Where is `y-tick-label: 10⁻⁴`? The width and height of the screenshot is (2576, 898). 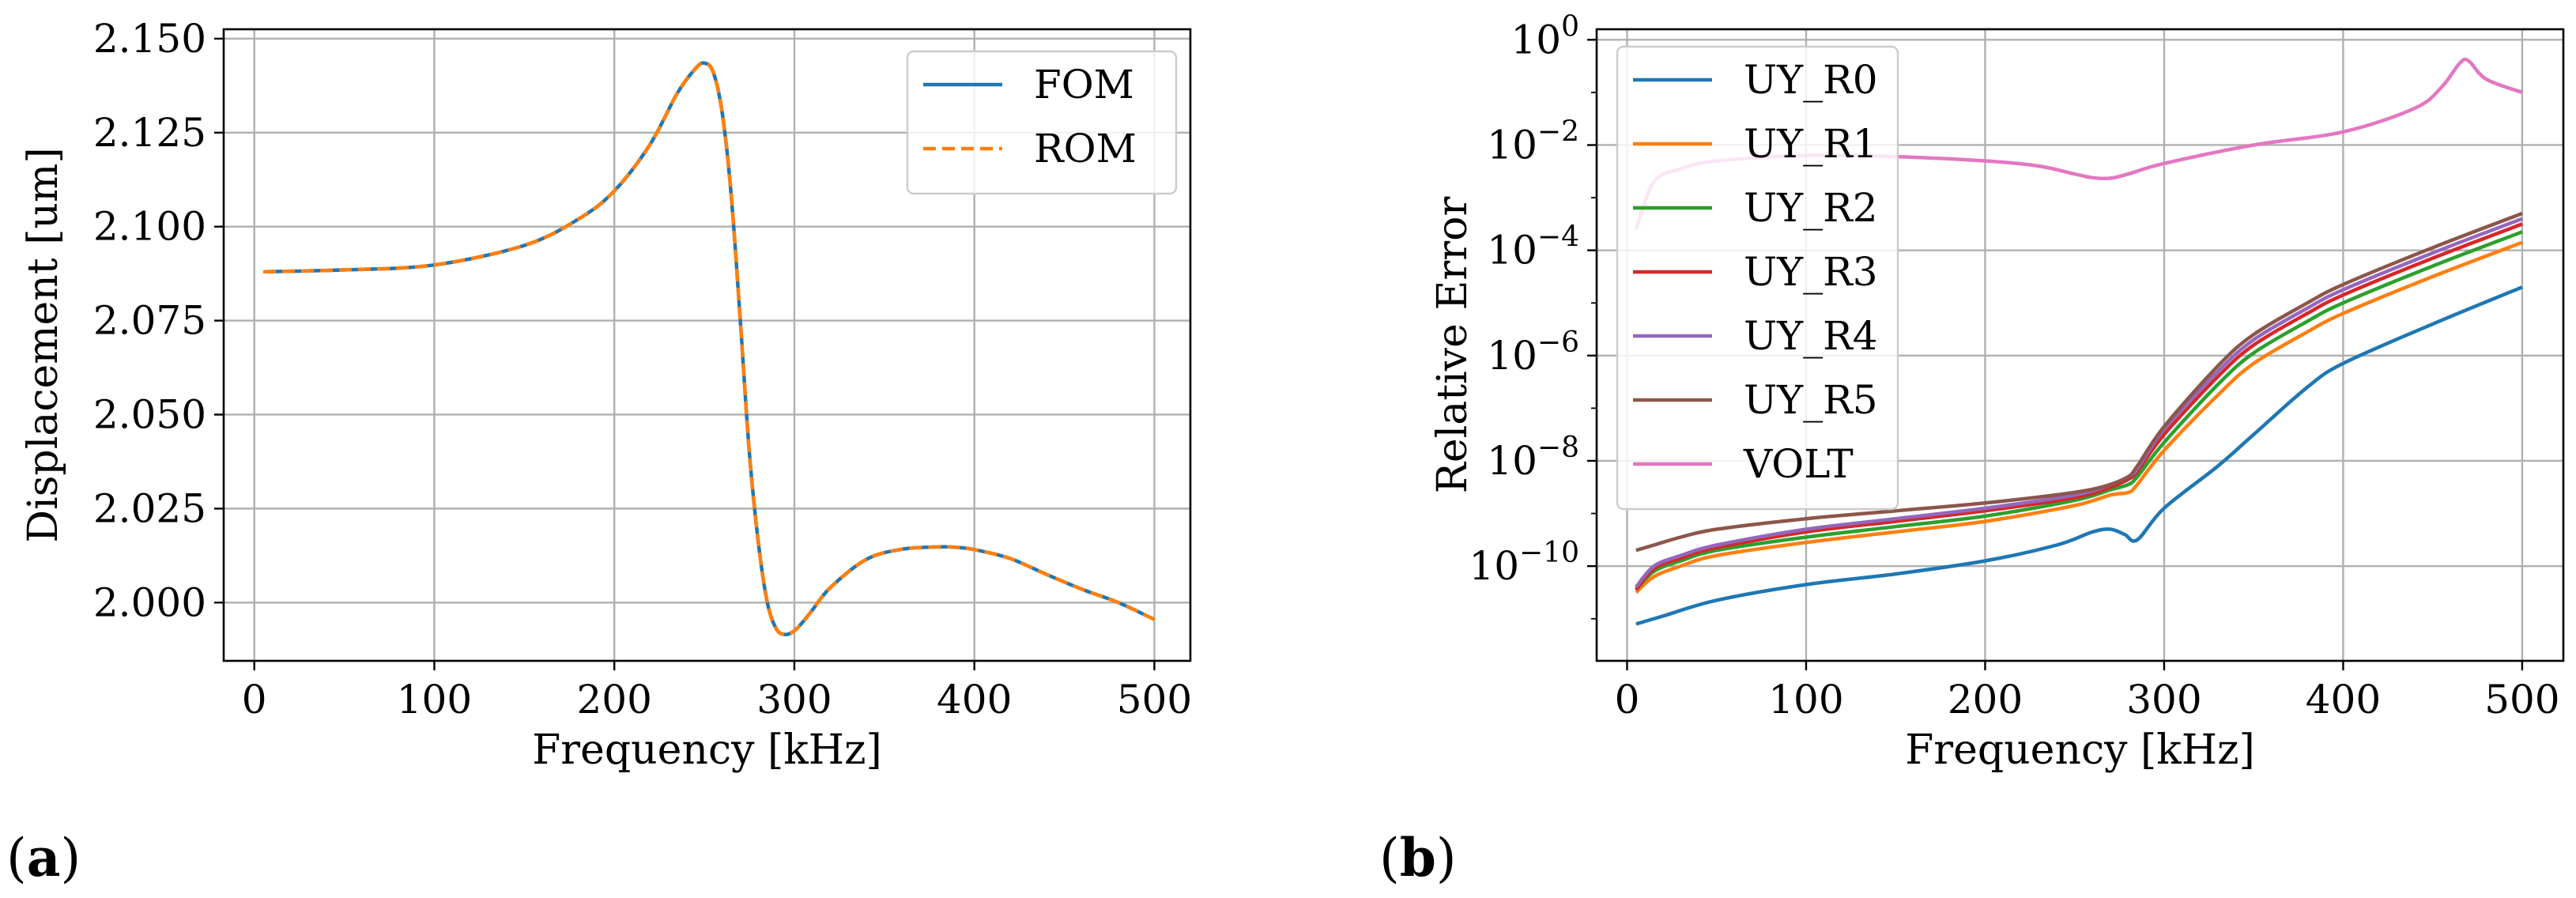 y-tick-label: 10⁻⁴ is located at coordinates (1533, 247).